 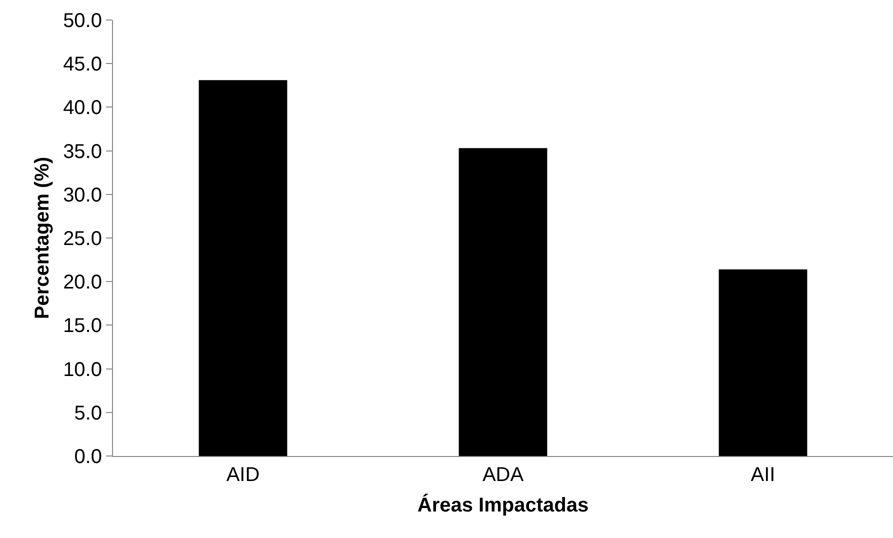 I want to click on y-tick-label: 50.0, so click(x=82, y=21).